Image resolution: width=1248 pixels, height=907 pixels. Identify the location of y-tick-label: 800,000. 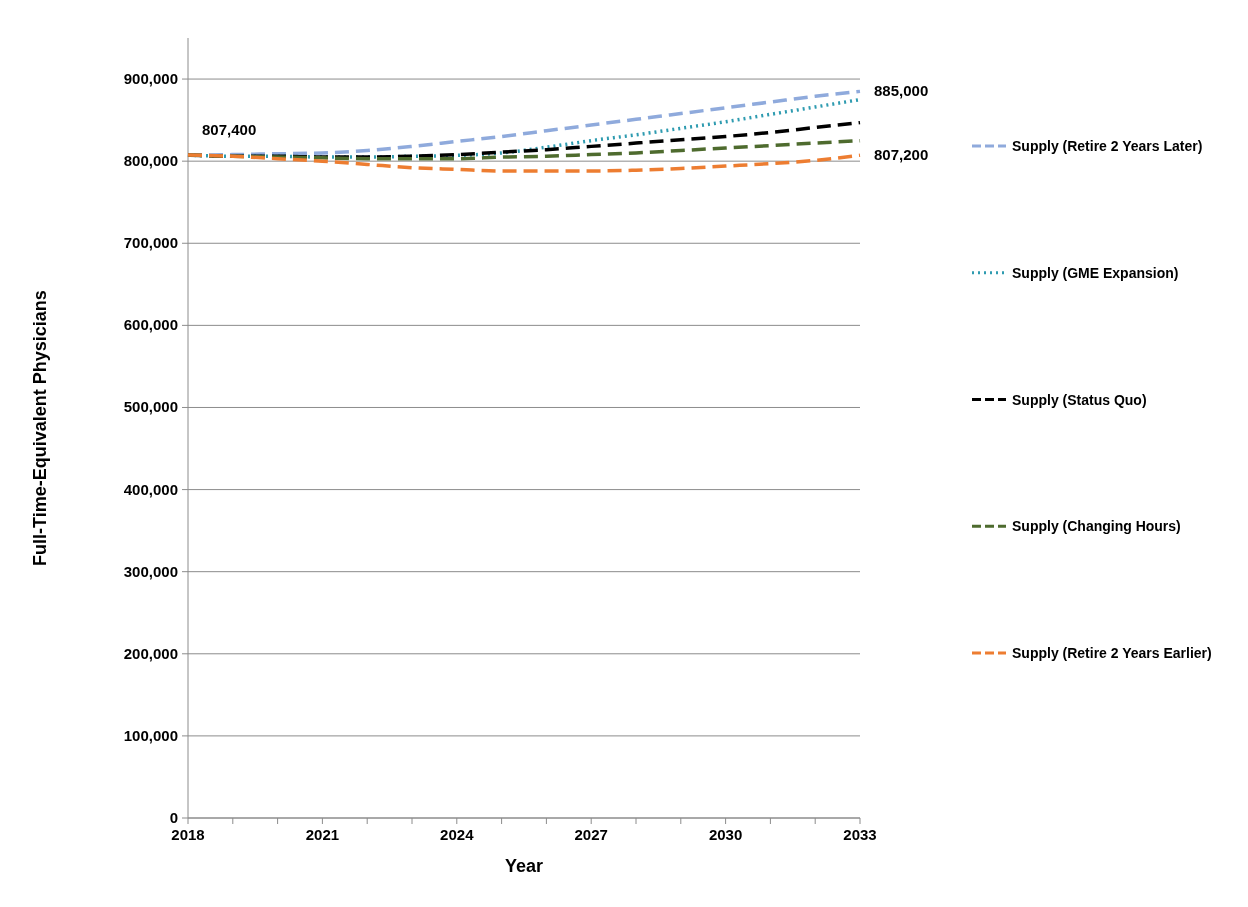
(150, 161).